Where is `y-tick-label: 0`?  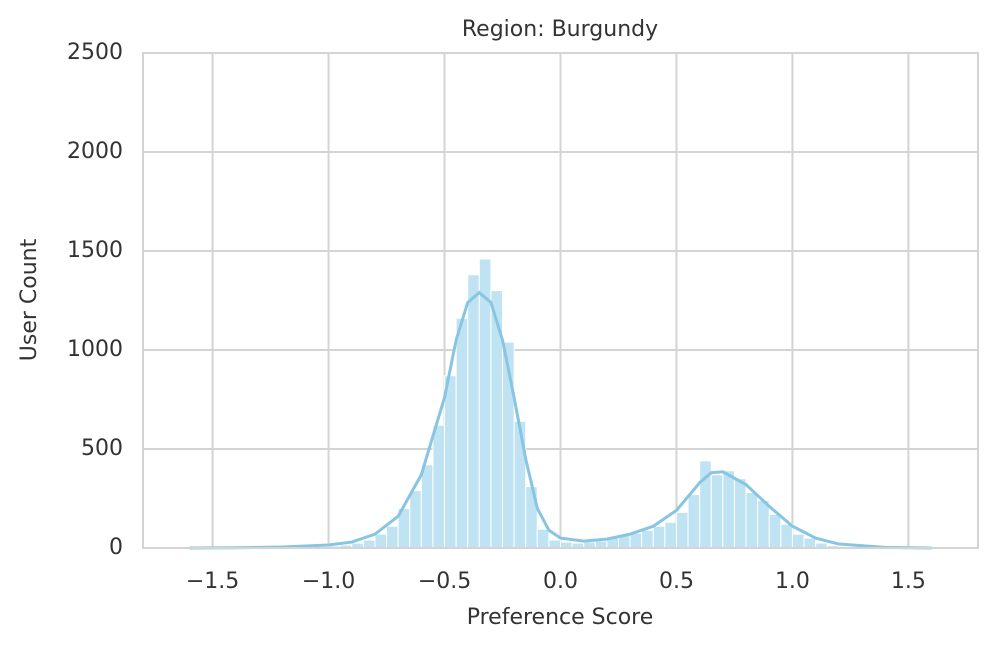
y-tick-label: 0 is located at coordinates (116, 547).